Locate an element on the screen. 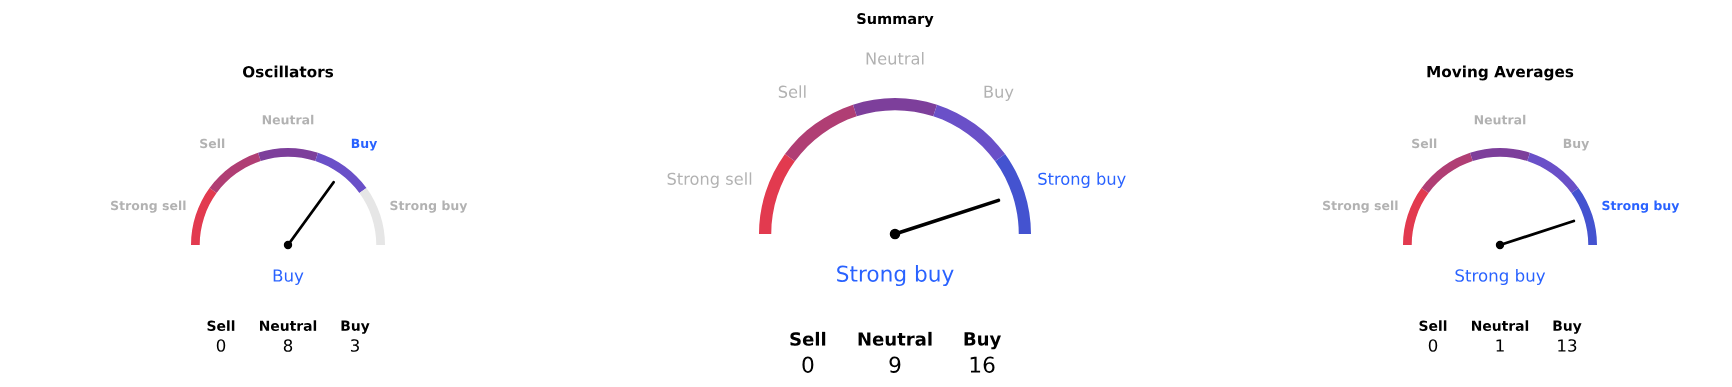 Image resolution: width=1732 pixels, height=387 pixels. text: 13 is located at coordinates (1567, 345).